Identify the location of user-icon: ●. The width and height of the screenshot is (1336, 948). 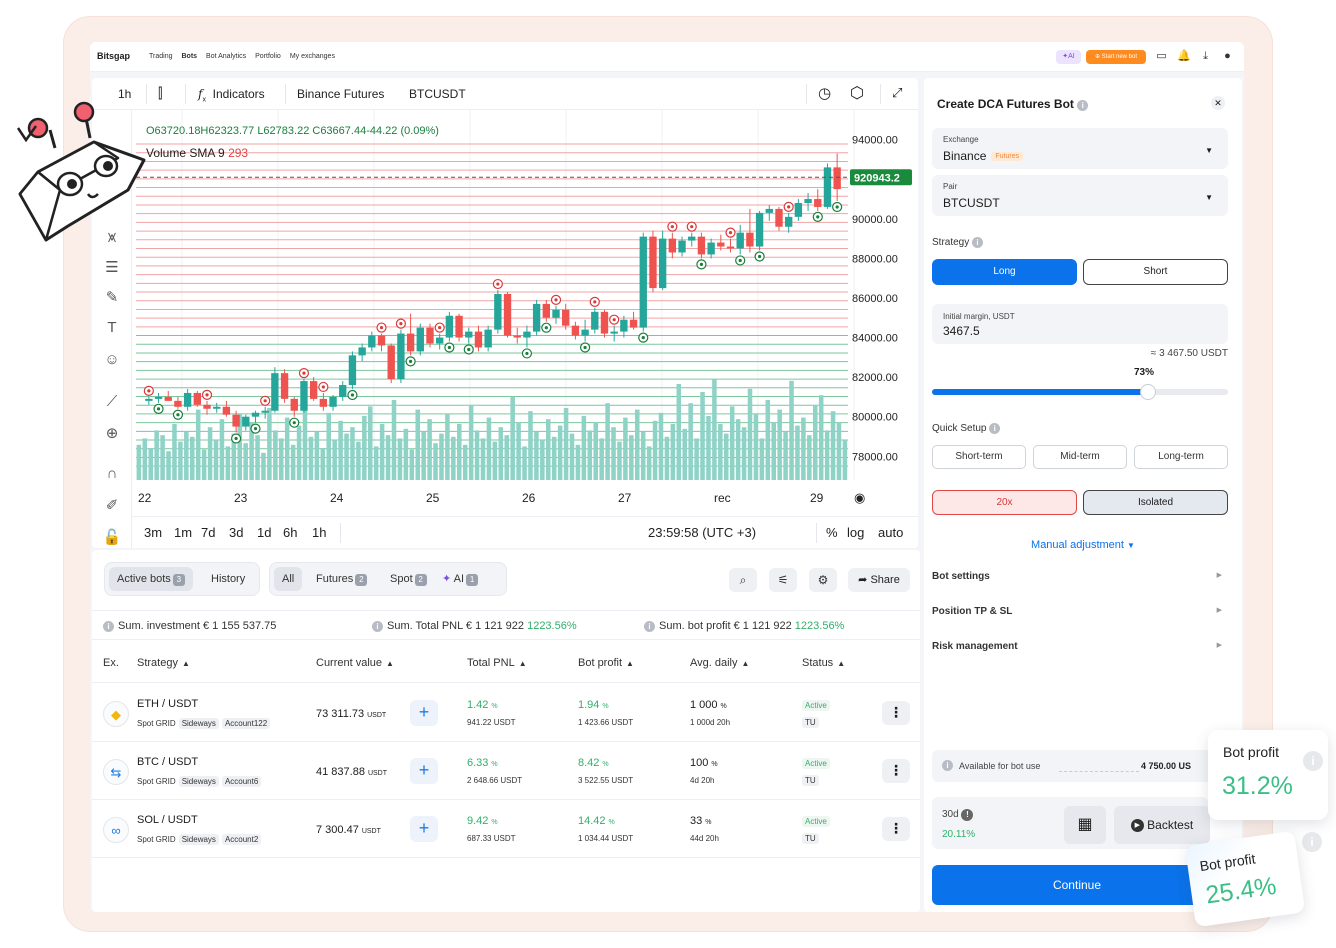
(1227, 56).